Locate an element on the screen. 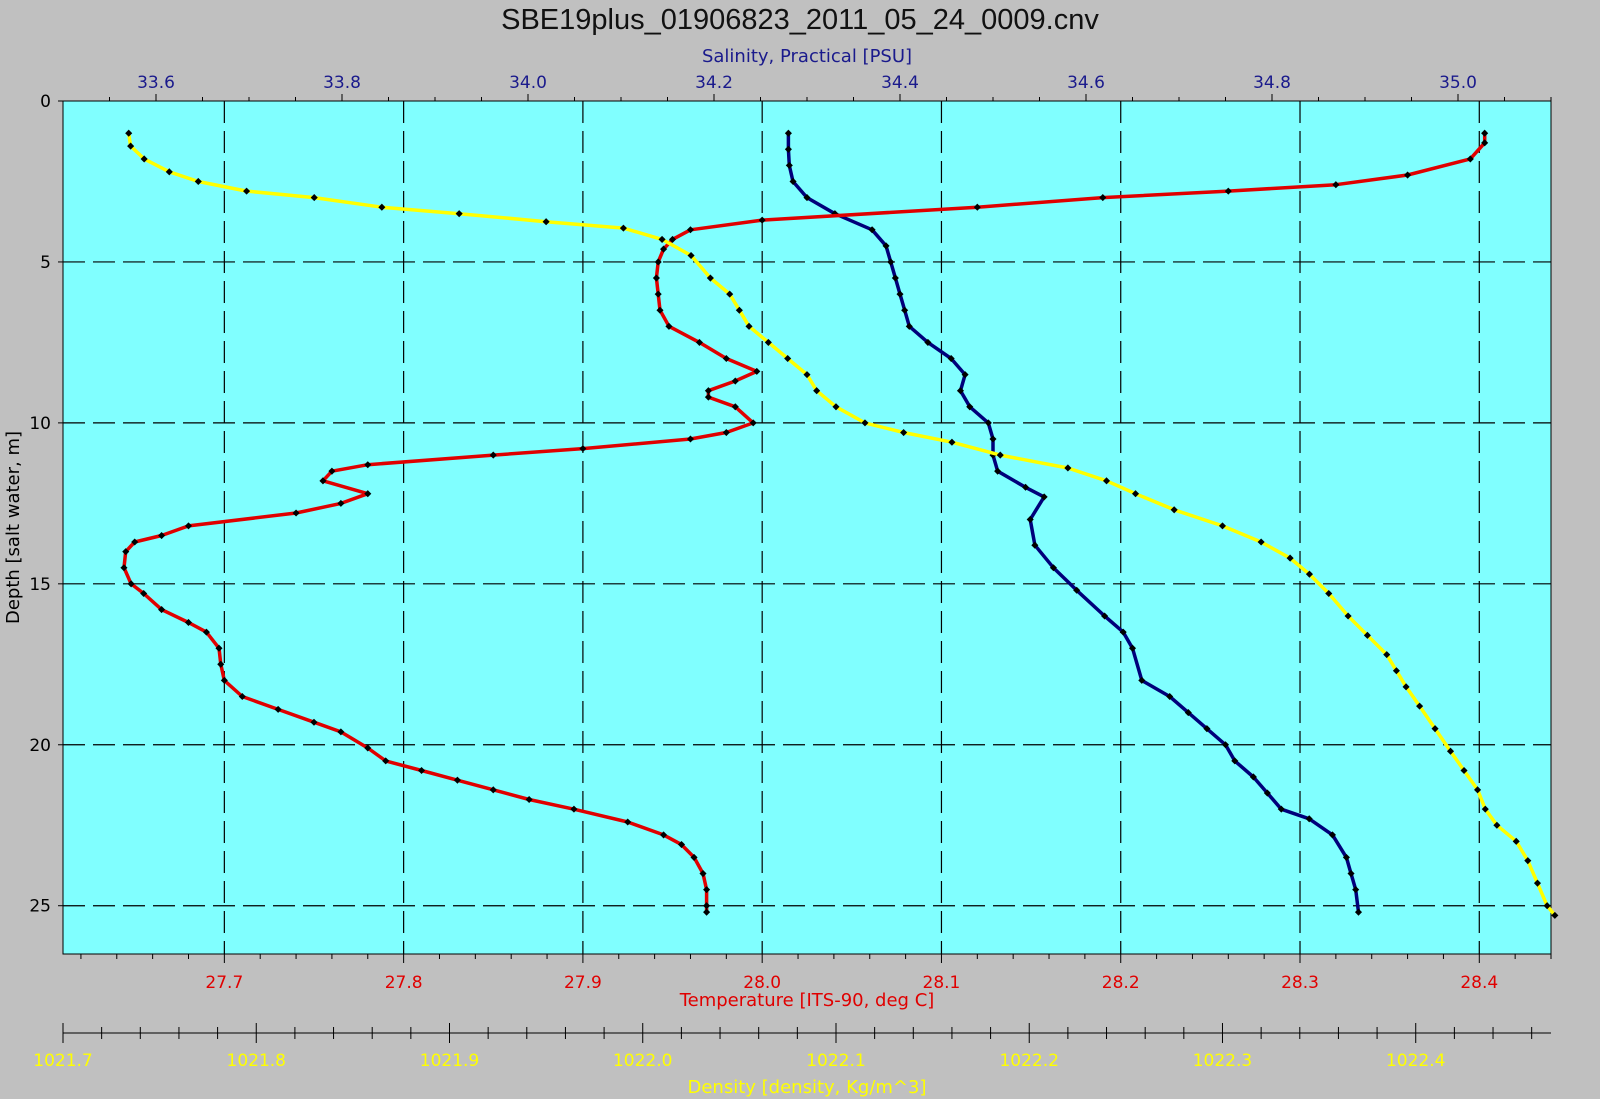  temperature-tick-label: 28.3 is located at coordinates (1300, 983).